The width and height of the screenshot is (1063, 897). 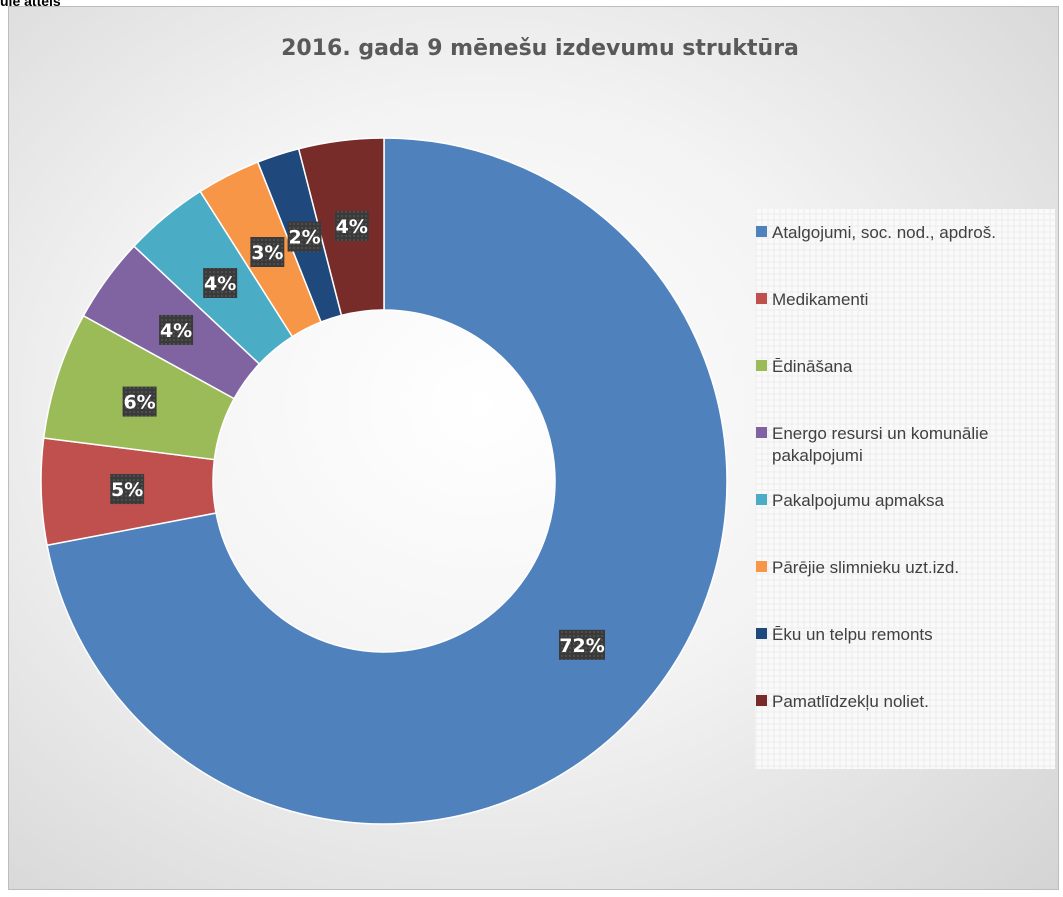 What do you see at coordinates (820, 299) in the screenshot?
I see `legend-label: Medikamenti` at bounding box center [820, 299].